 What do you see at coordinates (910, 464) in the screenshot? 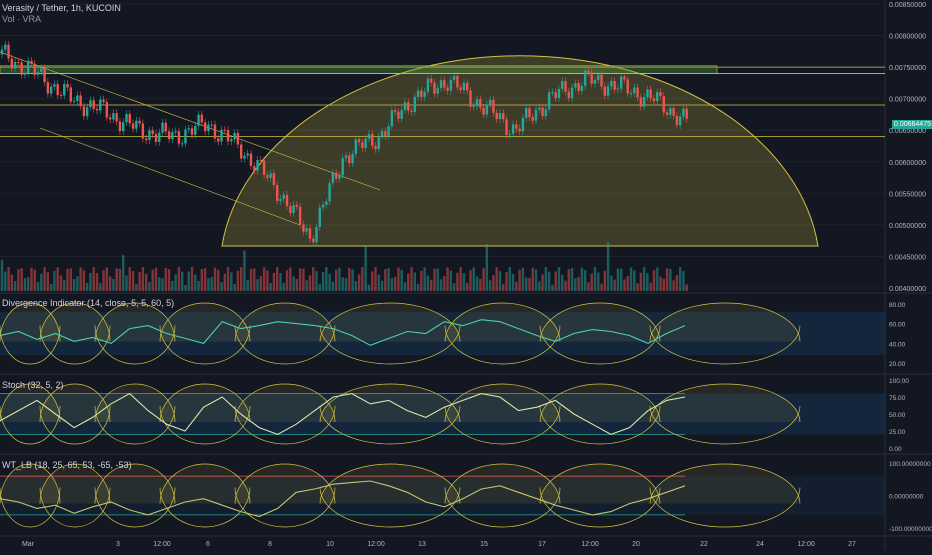
I see `pane3-tick-label-0: 100.00000000` at bounding box center [910, 464].